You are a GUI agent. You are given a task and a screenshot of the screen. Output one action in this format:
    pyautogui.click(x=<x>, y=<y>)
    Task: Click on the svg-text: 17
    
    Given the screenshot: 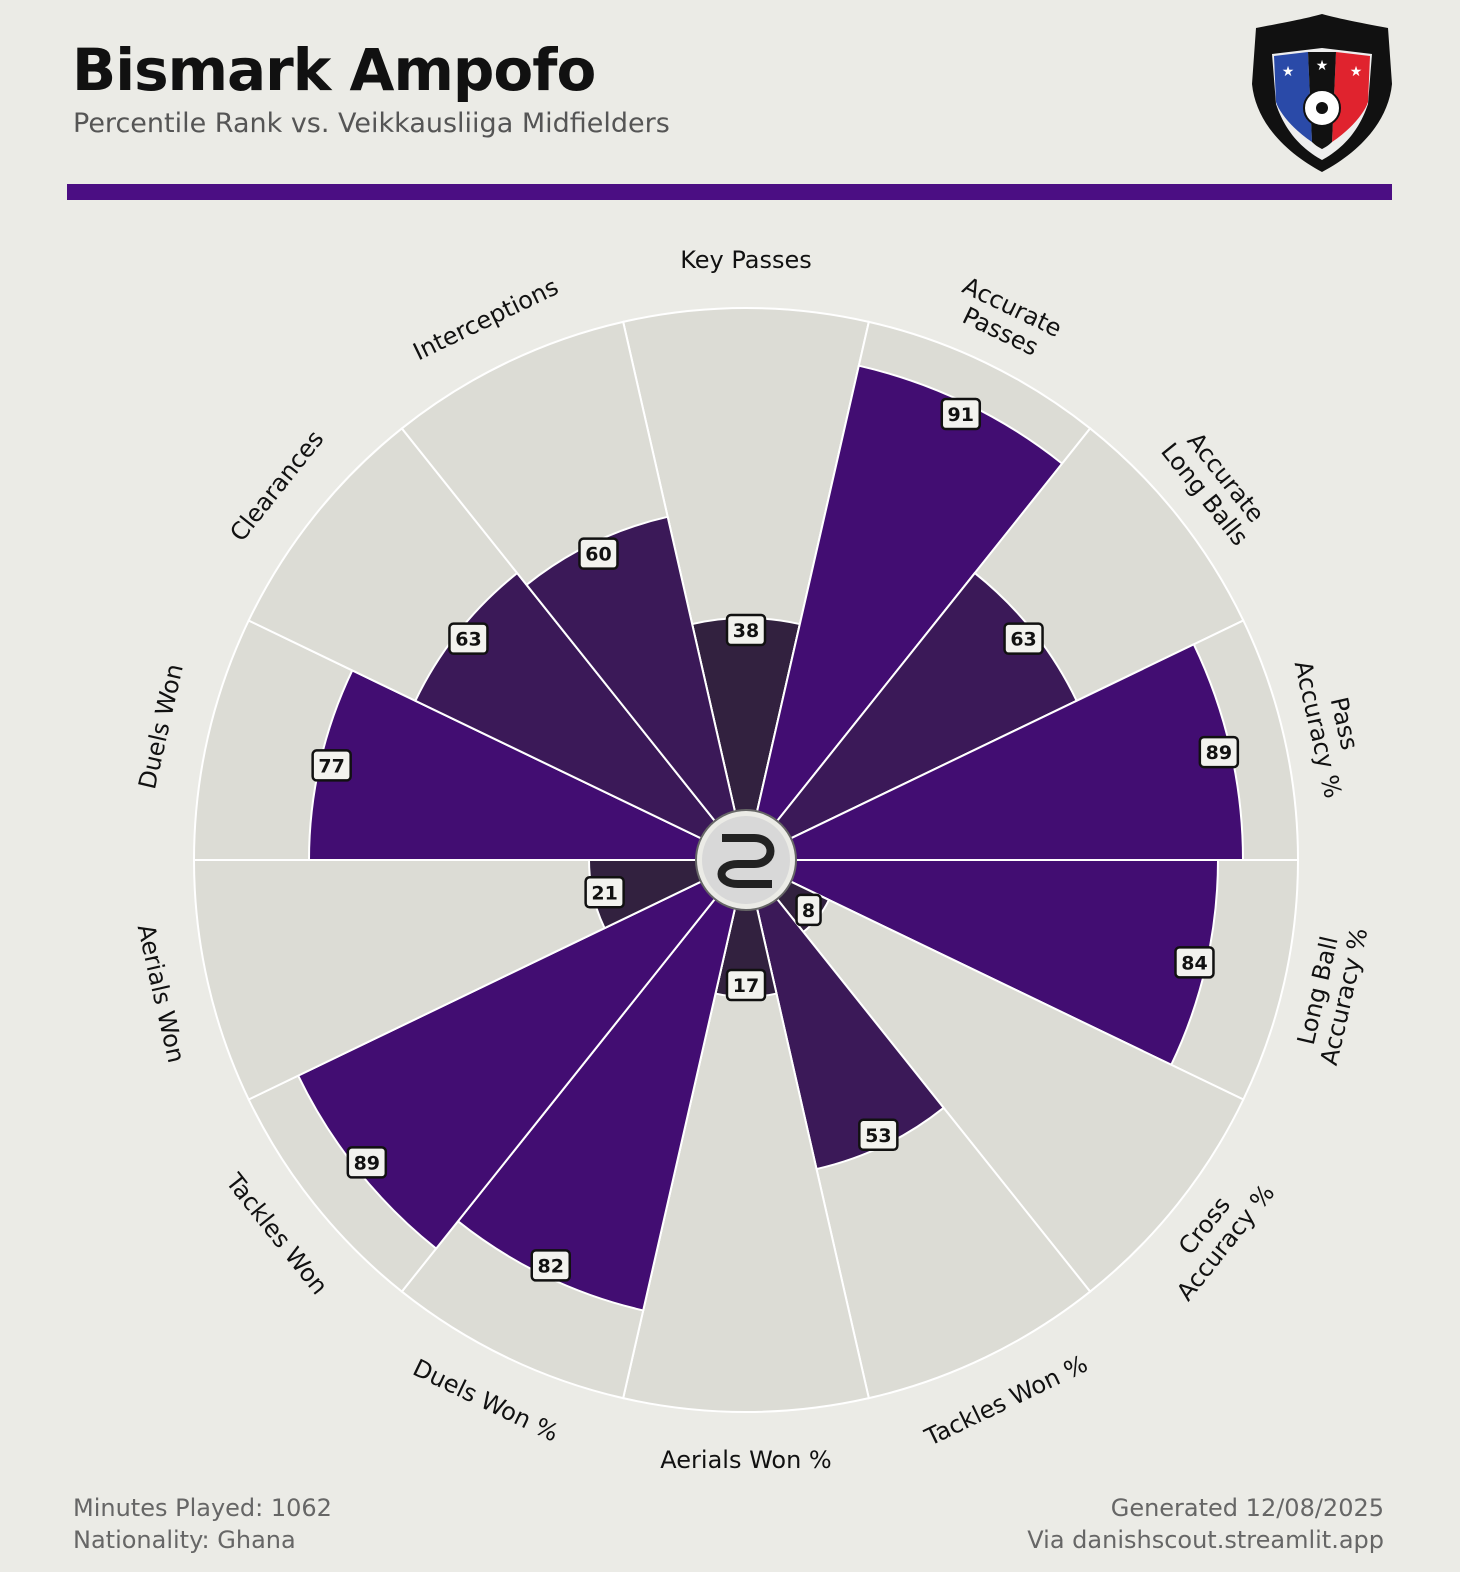 What is the action you would take?
    pyautogui.click(x=746, y=986)
    